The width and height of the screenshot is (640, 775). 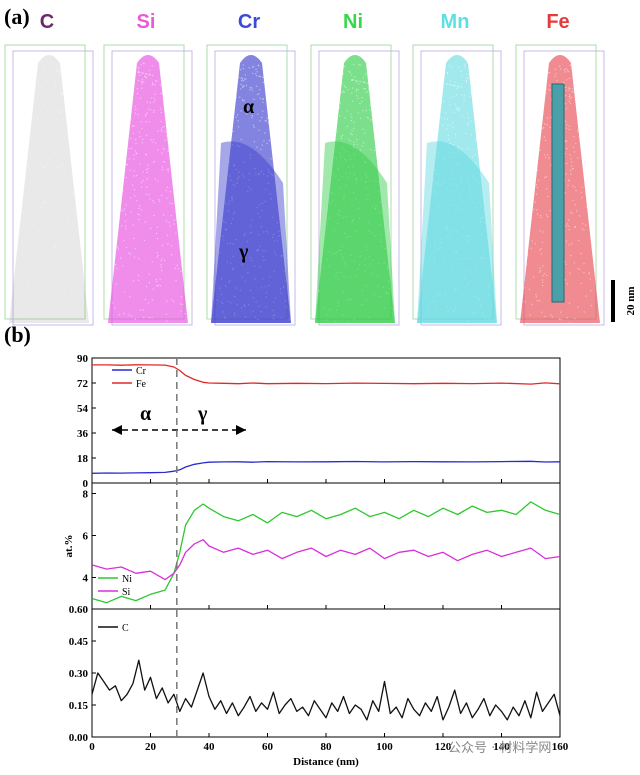 What do you see at coordinates (79, 642) in the screenshot?
I see `y-tick-label: 0.45` at bounding box center [79, 642].